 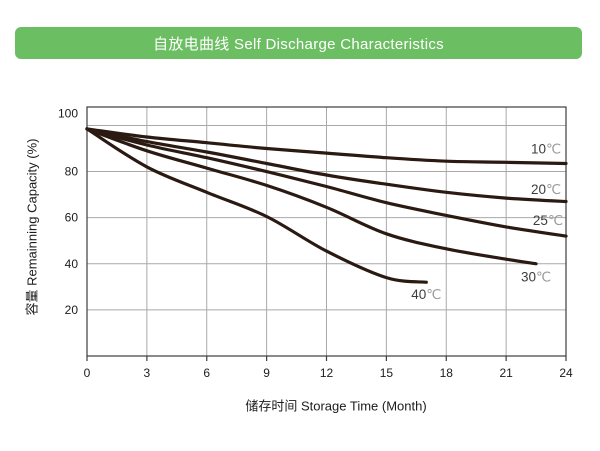 I want to click on curve-10c, so click(x=326, y=146).